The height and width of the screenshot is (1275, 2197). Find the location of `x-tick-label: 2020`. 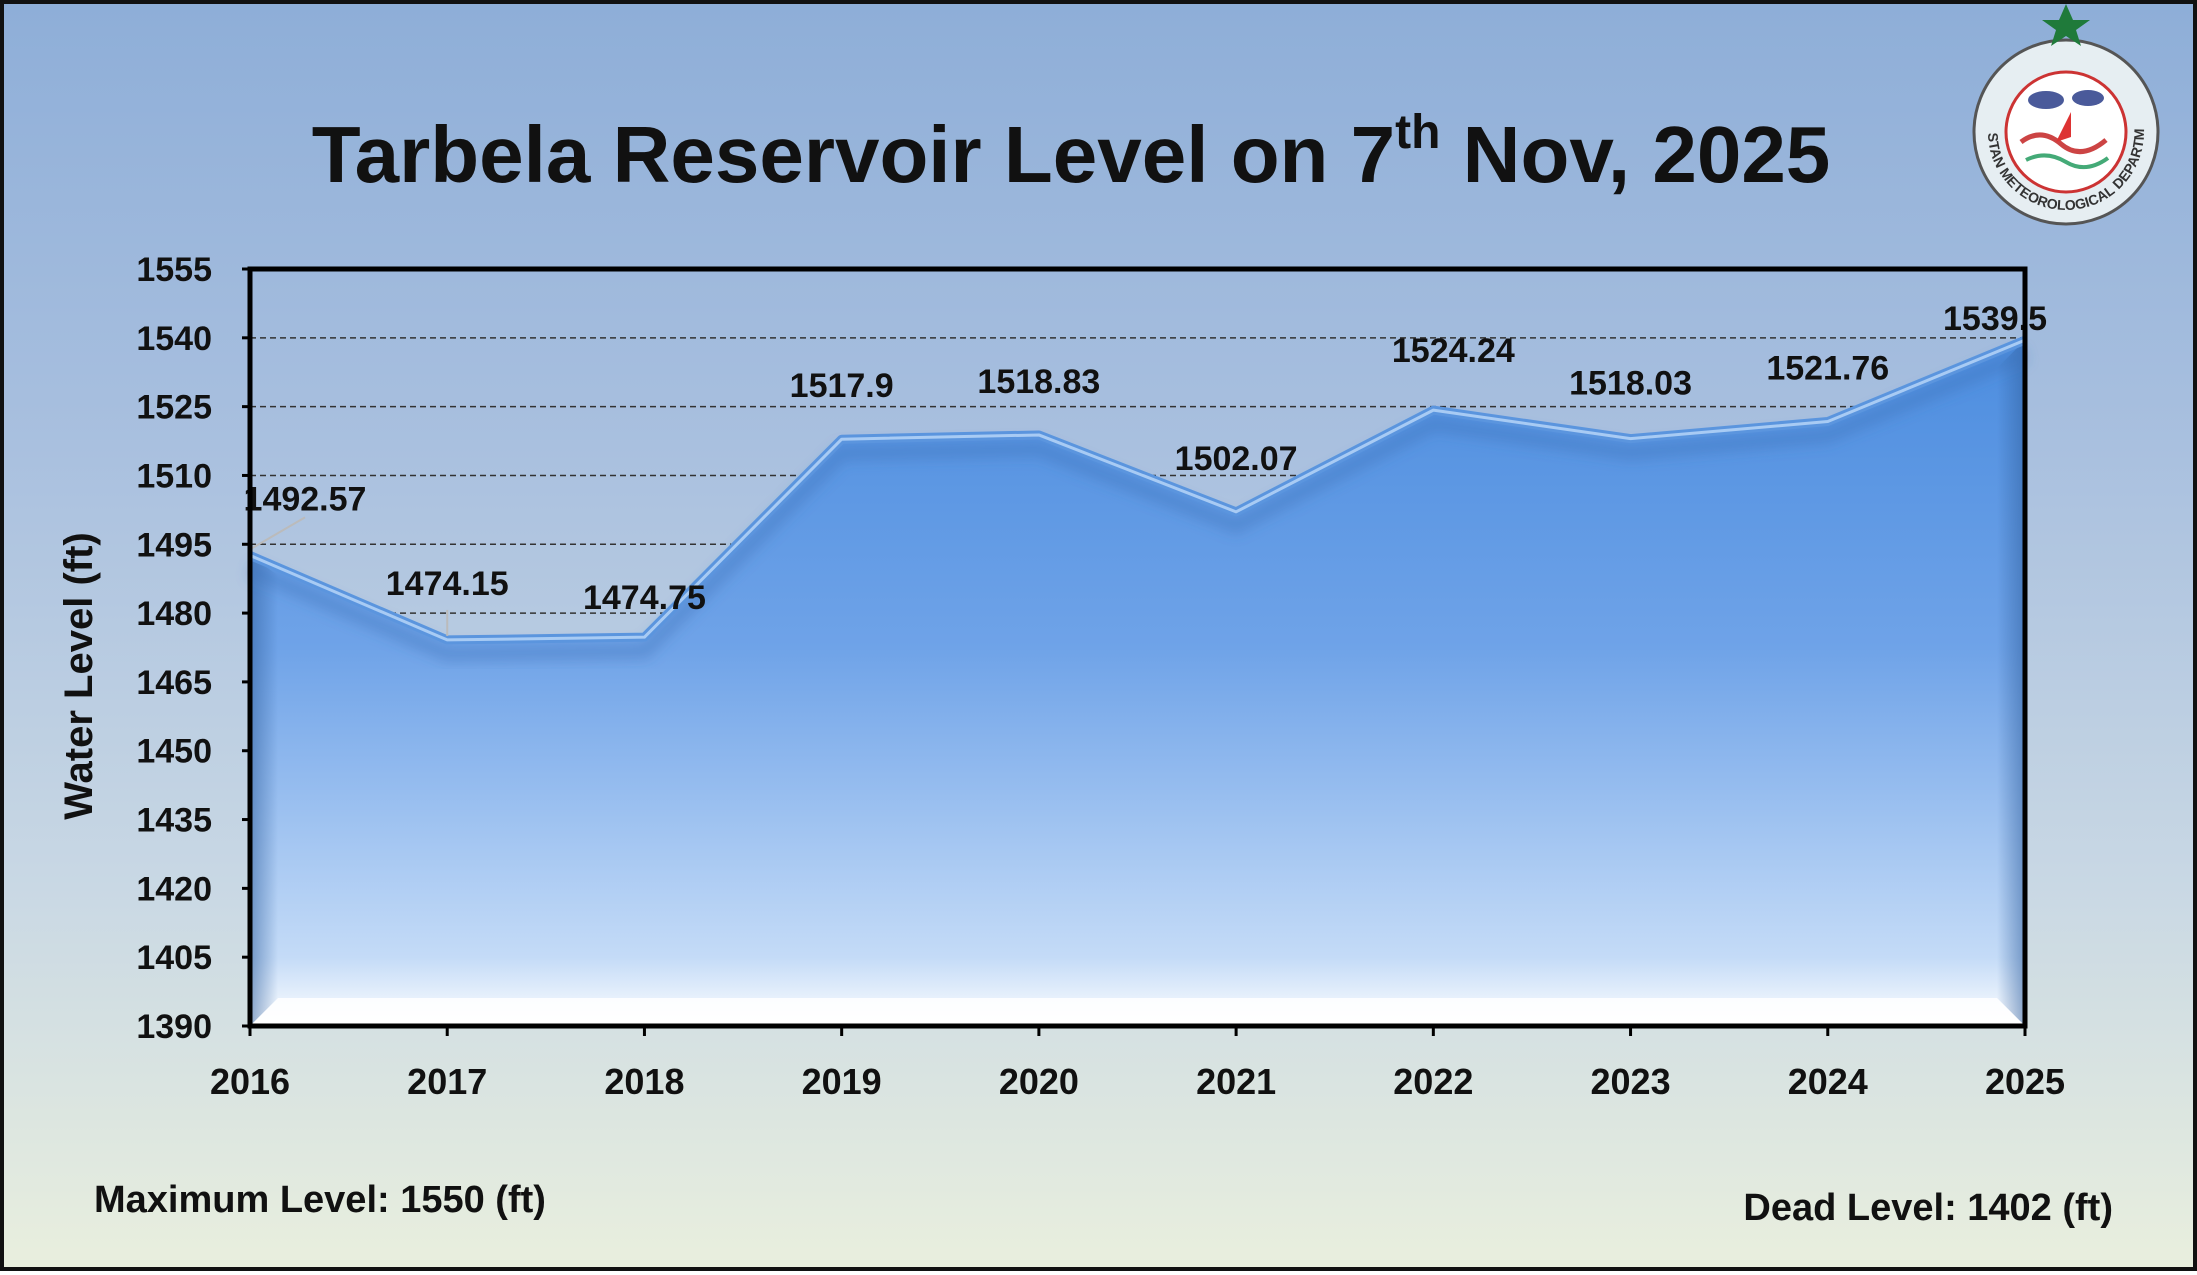

x-tick-label: 2020 is located at coordinates (1039, 1081).